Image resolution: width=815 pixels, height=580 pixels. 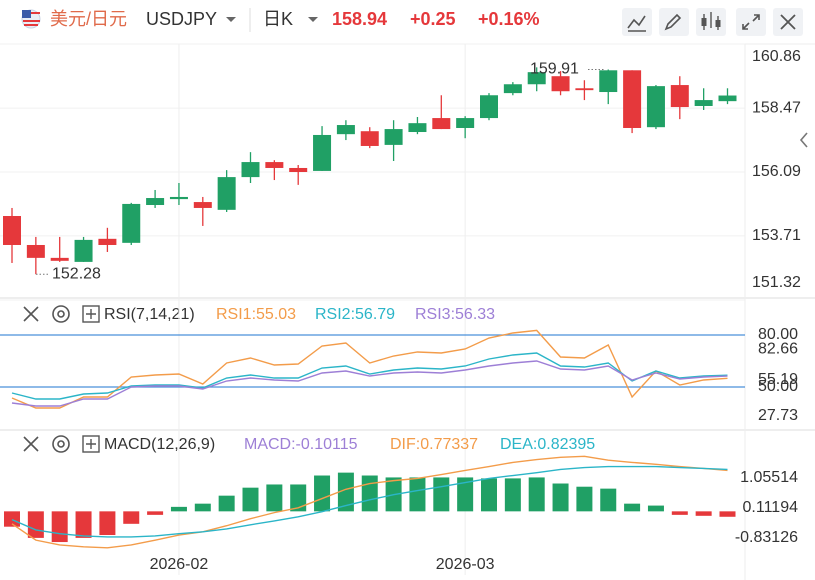 What do you see at coordinates (179, 564) in the screenshot?
I see `x-tick-label: 2026-02` at bounding box center [179, 564].